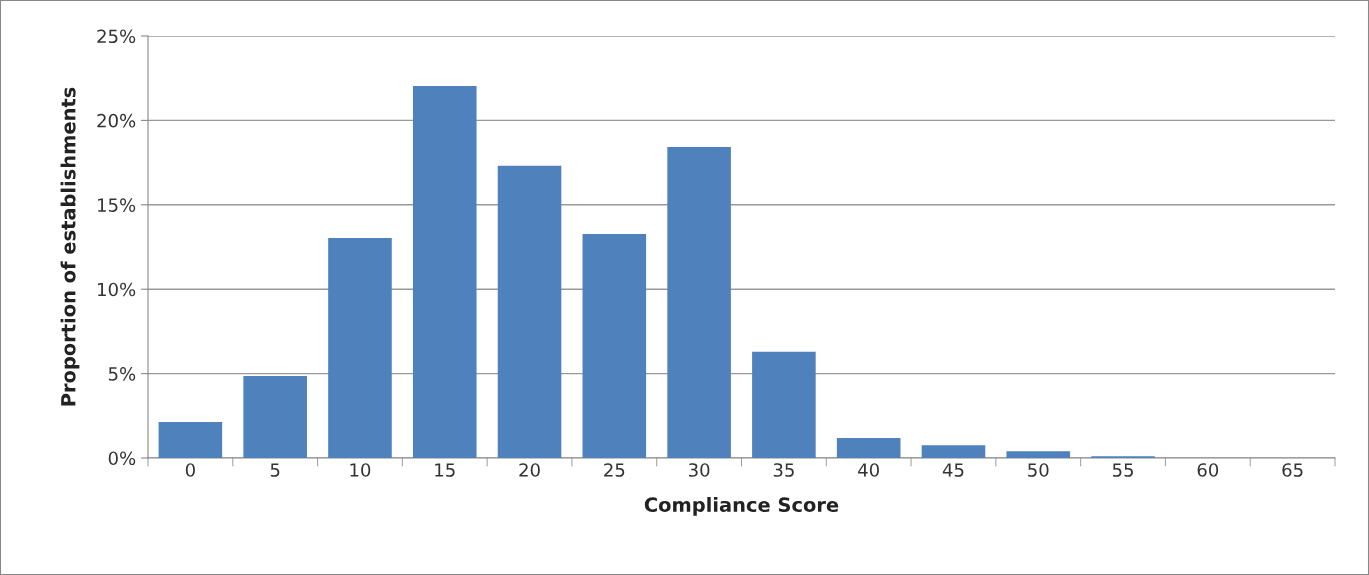 The width and height of the screenshot is (1369, 575). Describe the element at coordinates (699, 470) in the screenshot. I see `x-tick-label: 30` at that location.